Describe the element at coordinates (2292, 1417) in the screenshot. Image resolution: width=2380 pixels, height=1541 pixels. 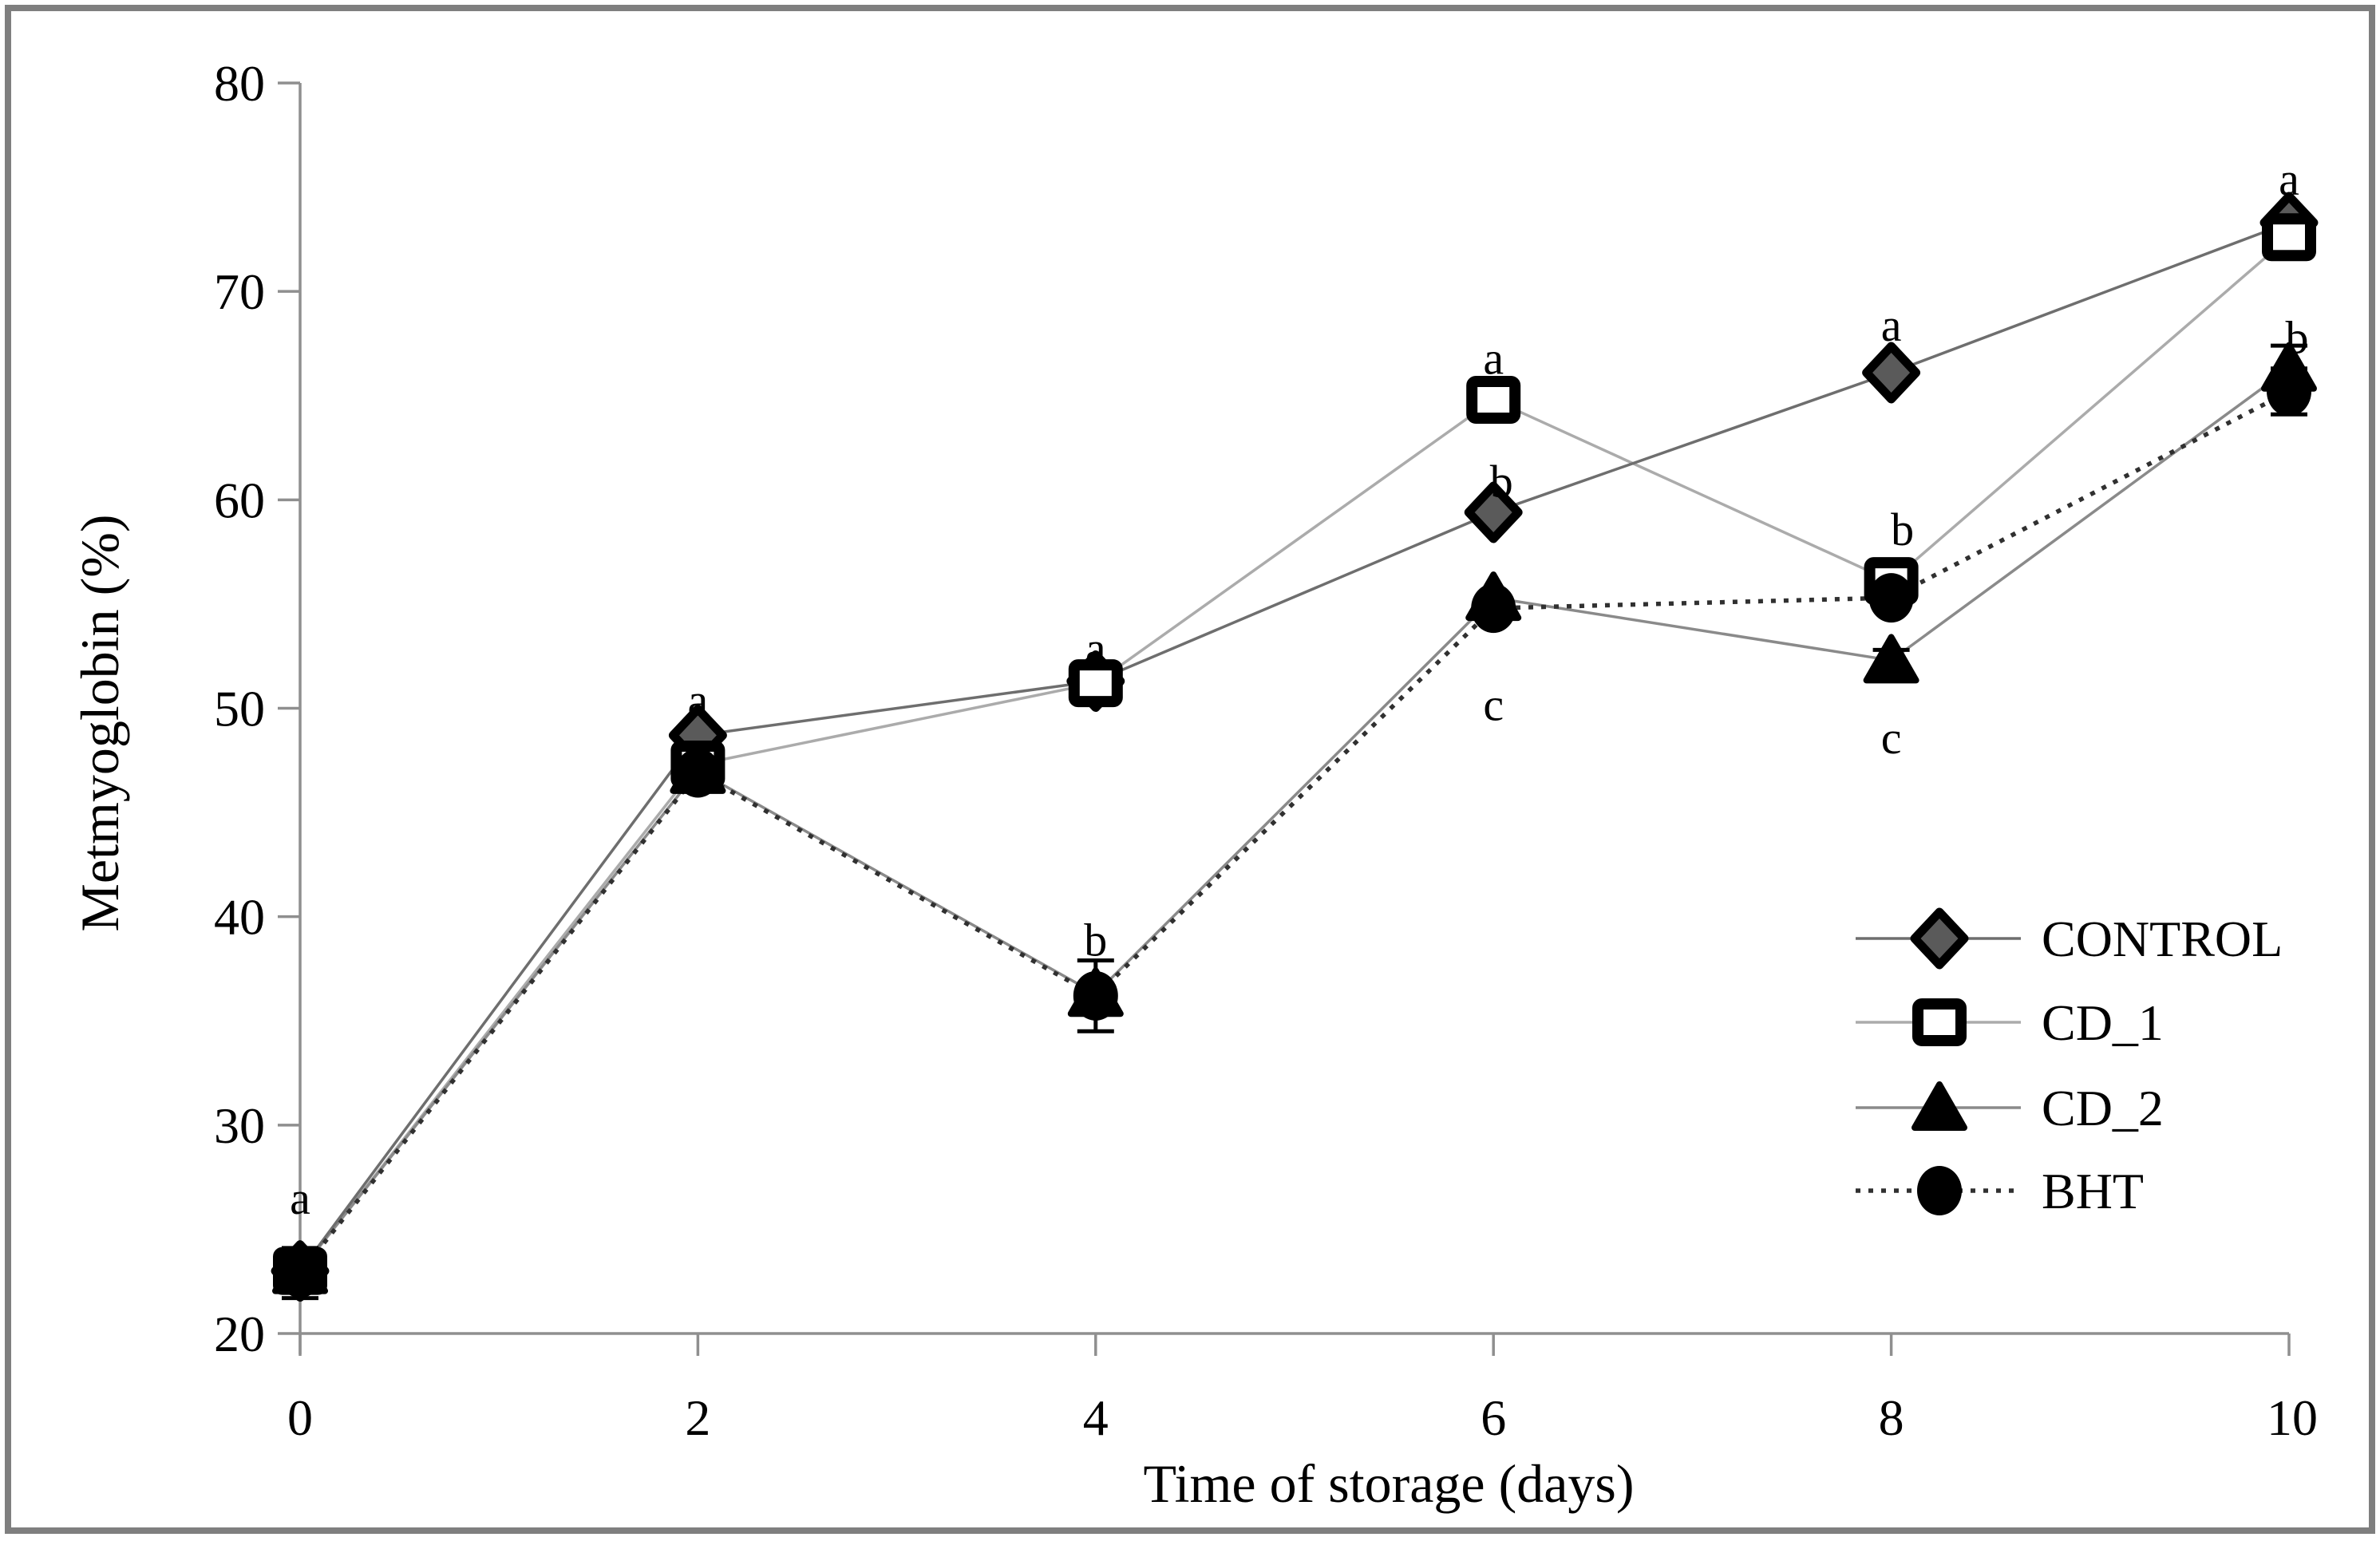
I see `x-tick-label: 10` at that location.